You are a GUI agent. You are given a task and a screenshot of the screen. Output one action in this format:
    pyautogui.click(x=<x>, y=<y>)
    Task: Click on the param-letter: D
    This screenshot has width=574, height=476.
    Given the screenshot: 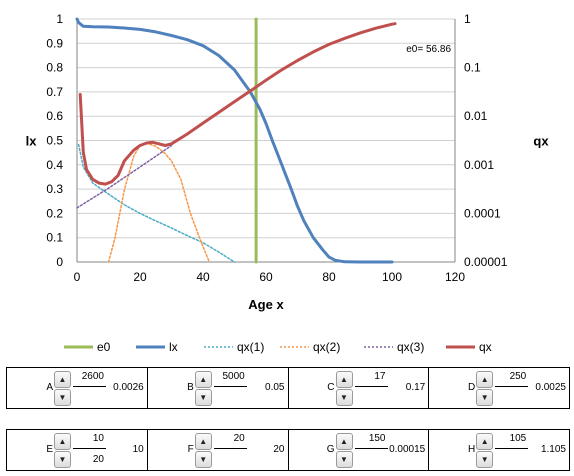 What is the action you would take?
    pyautogui.click(x=472, y=387)
    